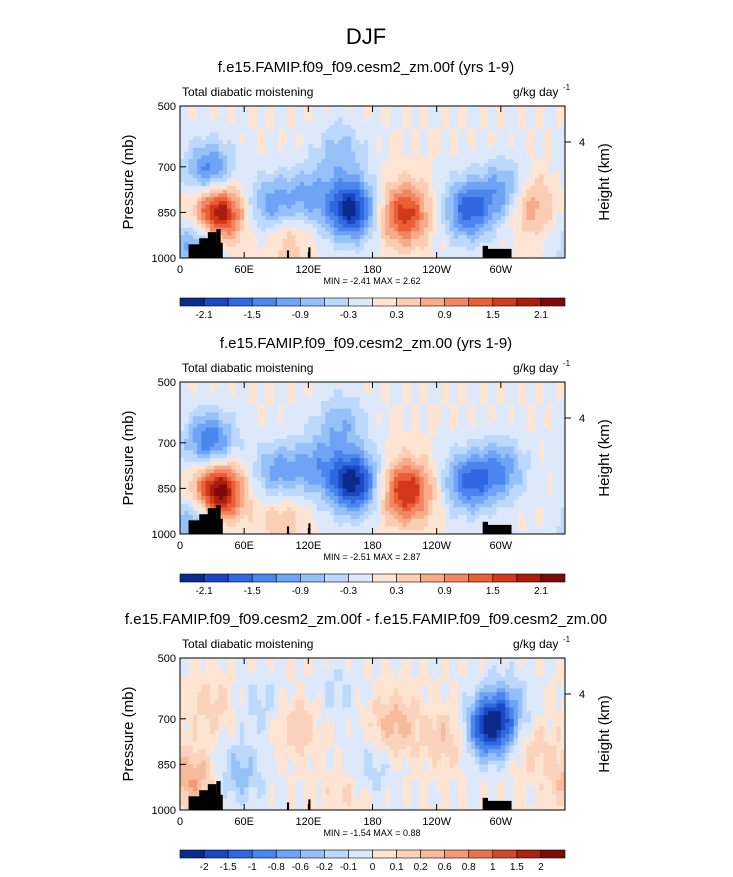 The width and height of the screenshot is (733, 877). I want to click on page-title: DJF, so click(366, 36).